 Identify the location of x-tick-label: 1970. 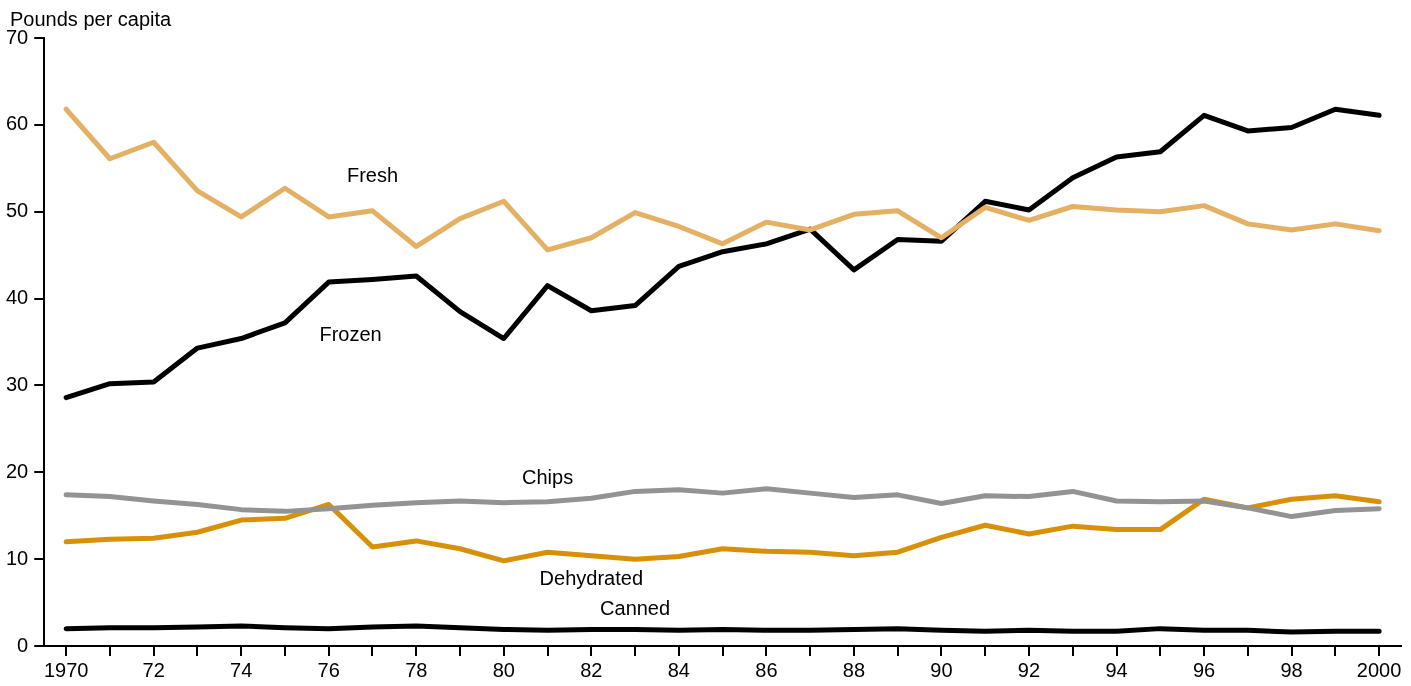
(66, 669).